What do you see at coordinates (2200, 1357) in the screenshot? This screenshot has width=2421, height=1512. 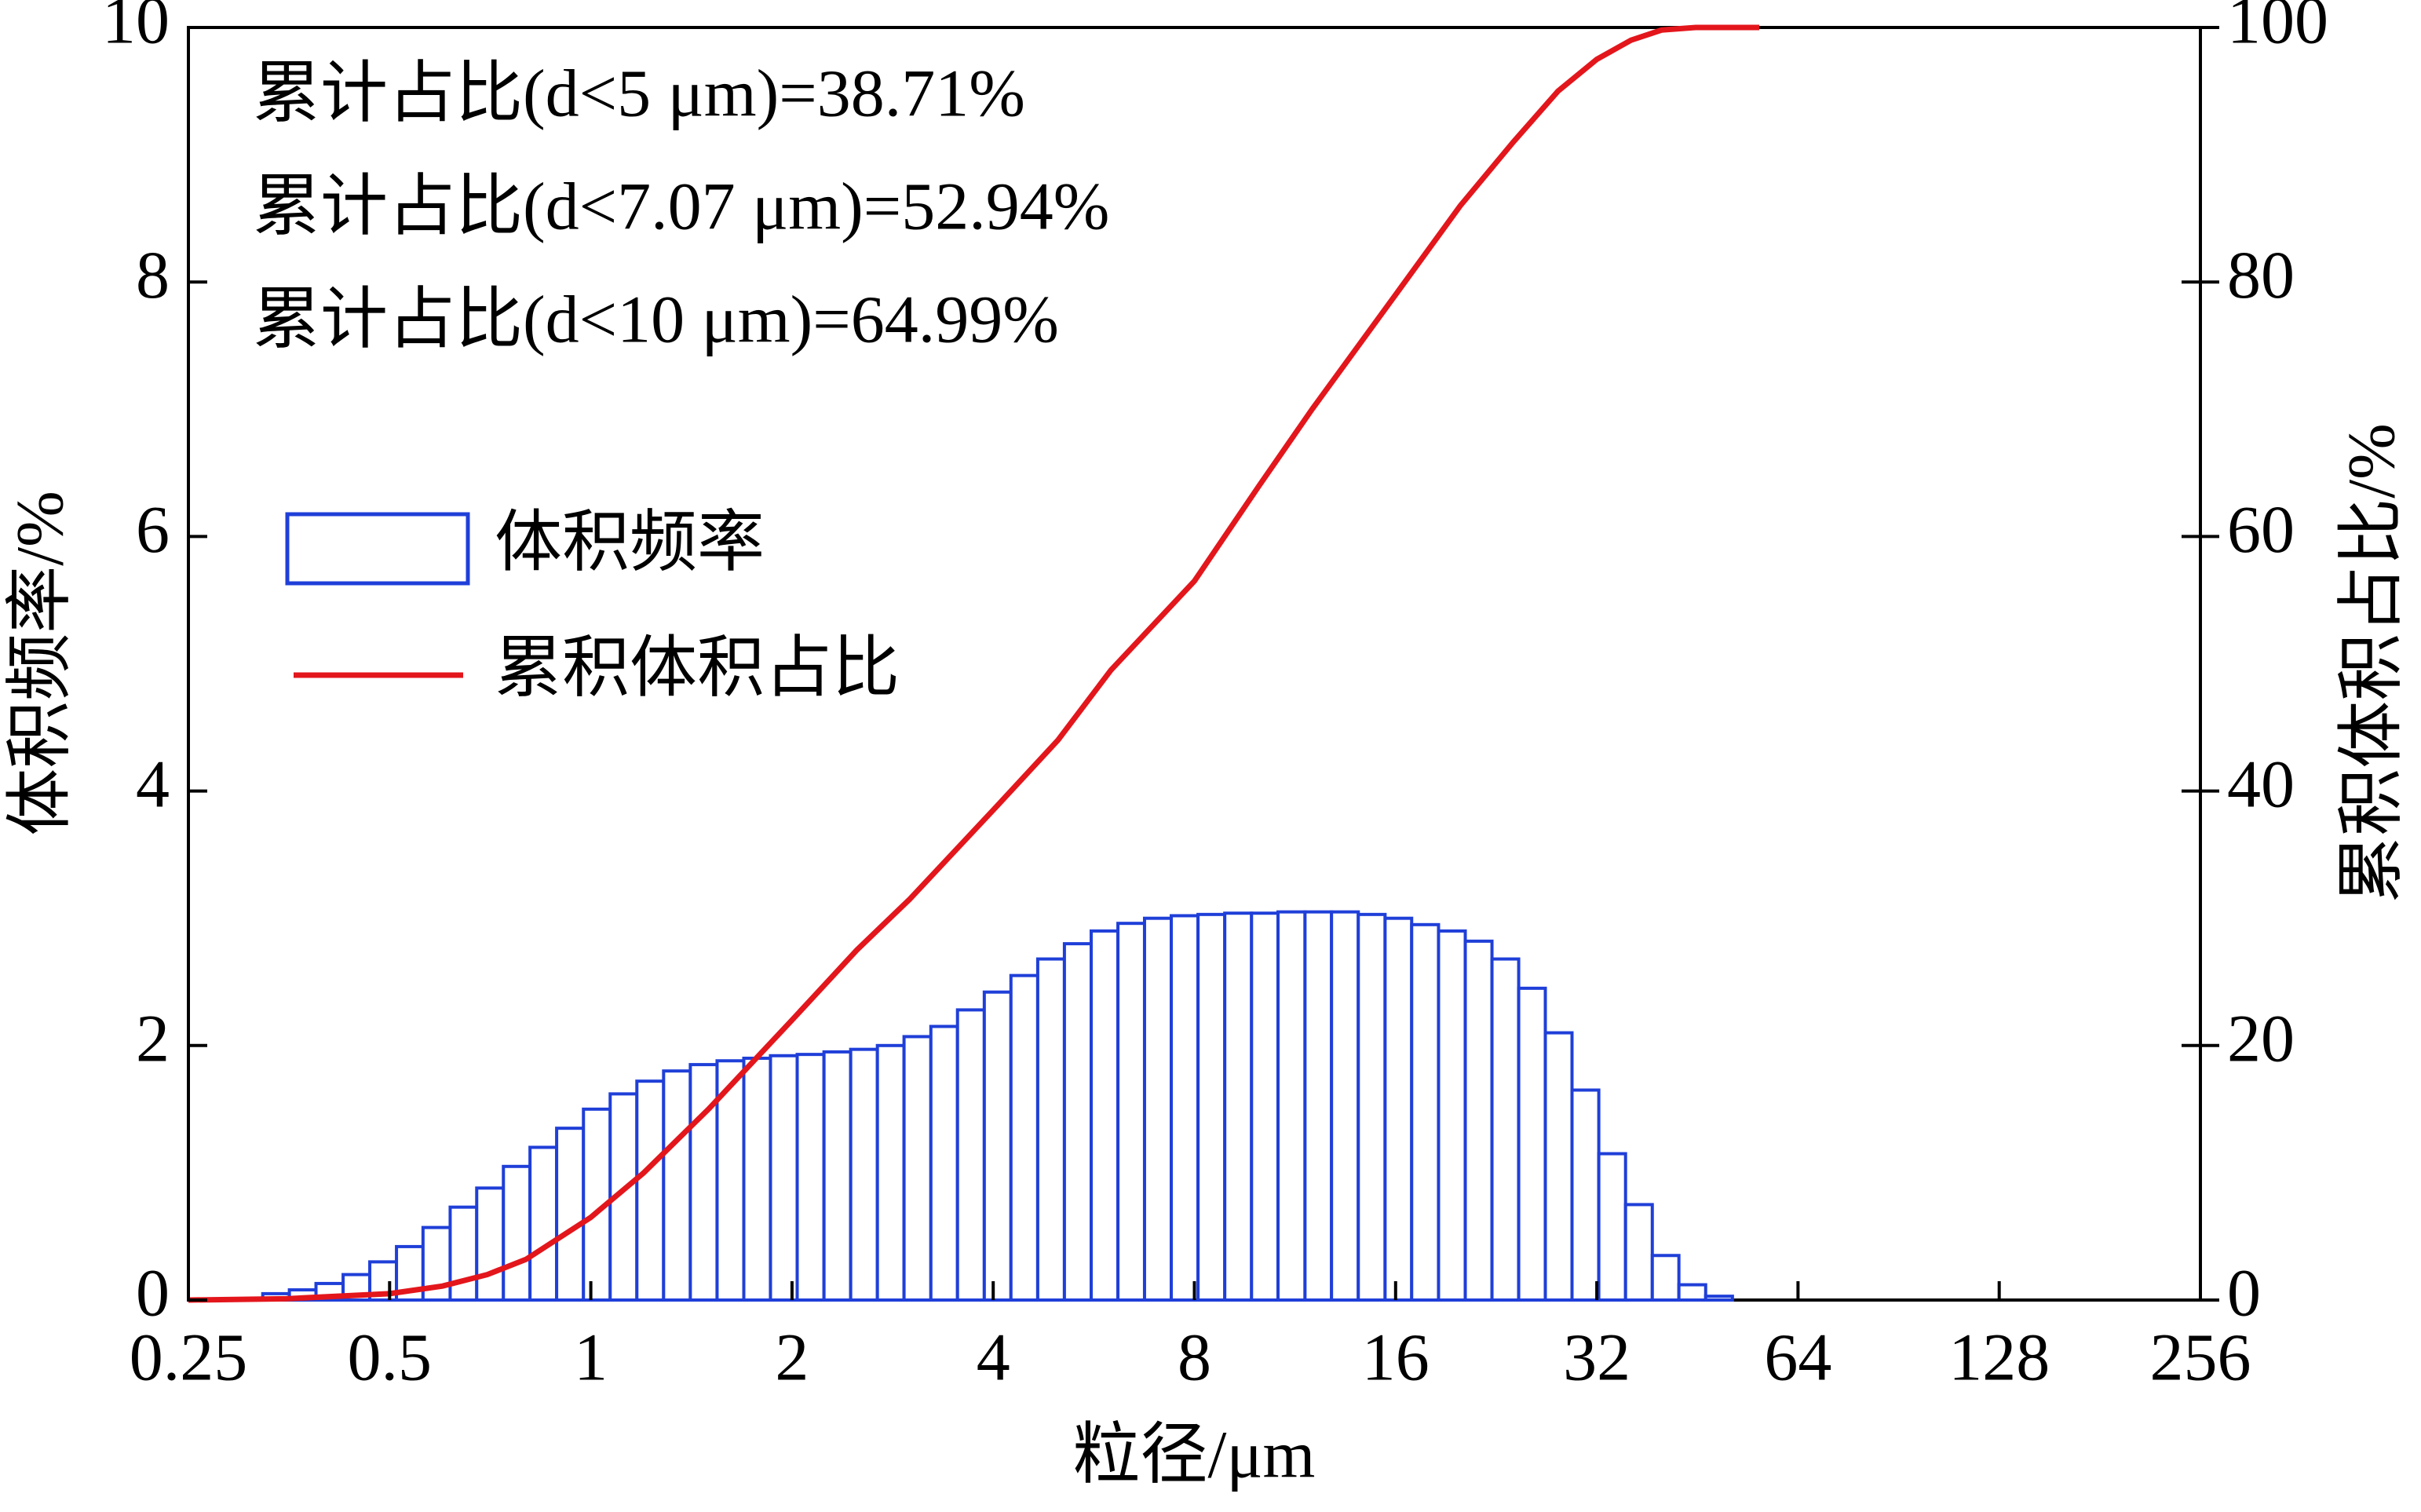 I see `x-tick-label: 256` at bounding box center [2200, 1357].